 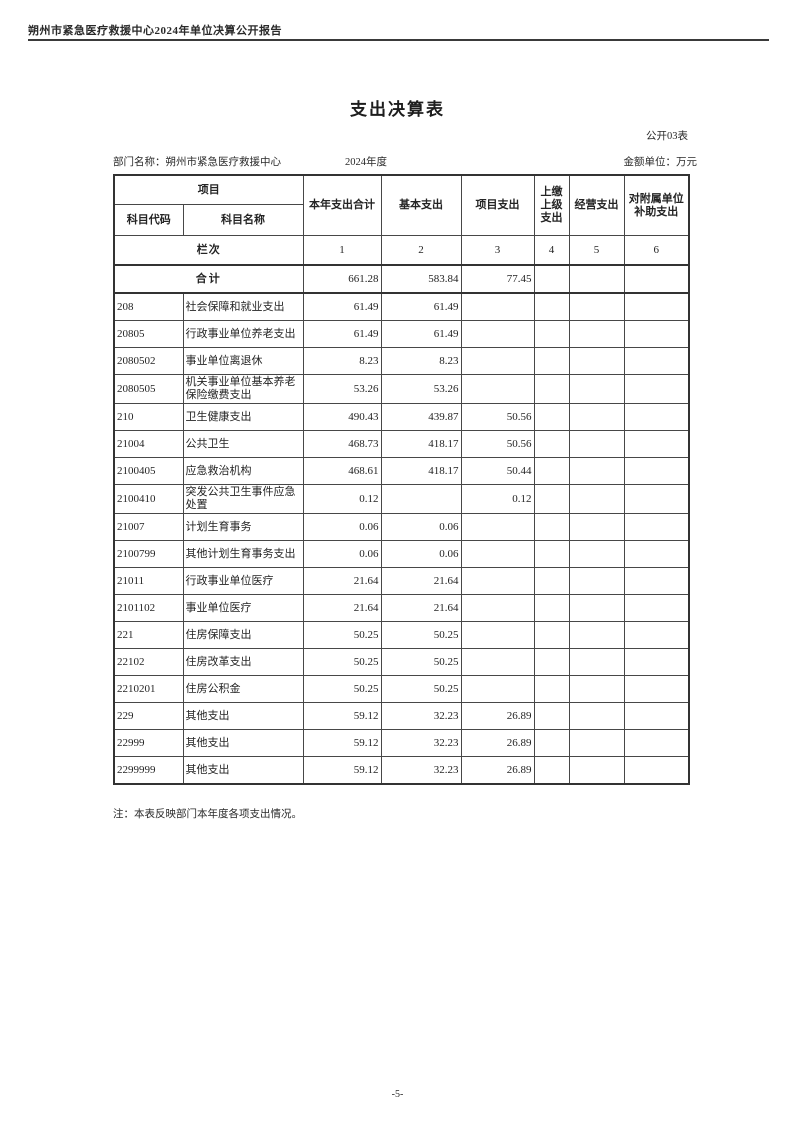 What do you see at coordinates (401, 361) in the screenshot?
I see `table-row: 2080502 事业单位离退休 8.23 8.23` at bounding box center [401, 361].